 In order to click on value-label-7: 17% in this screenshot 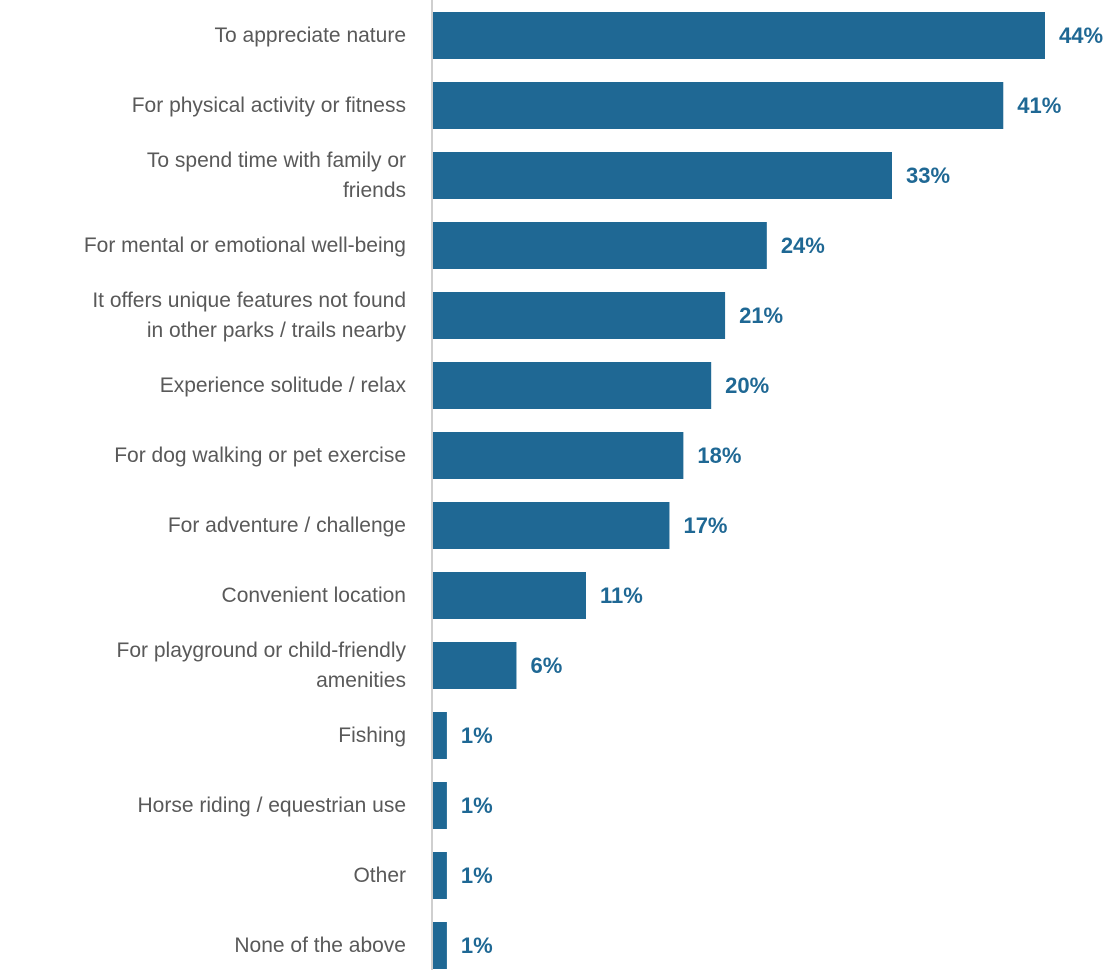, I will do `click(705, 525)`.